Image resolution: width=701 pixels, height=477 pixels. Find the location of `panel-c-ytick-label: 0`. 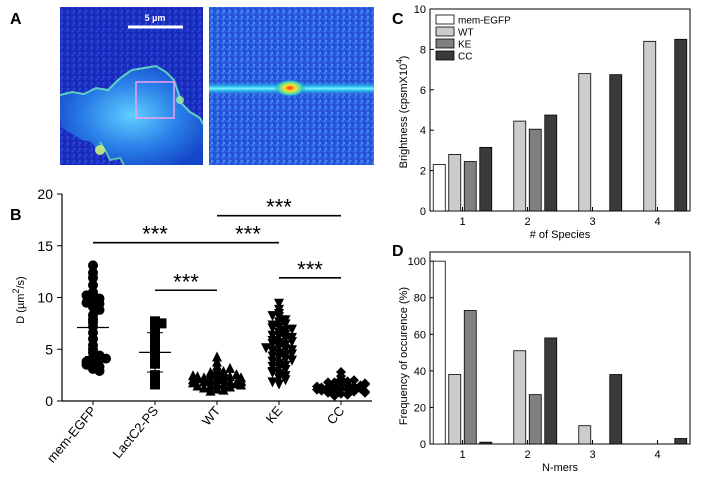

panel-c-ytick-label: 0 is located at coordinates (423, 212).